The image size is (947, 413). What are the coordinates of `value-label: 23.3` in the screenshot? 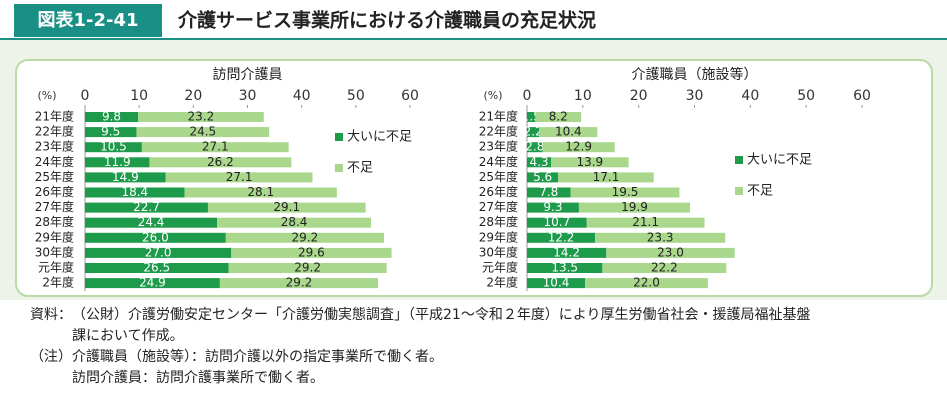 It's located at (660, 237).